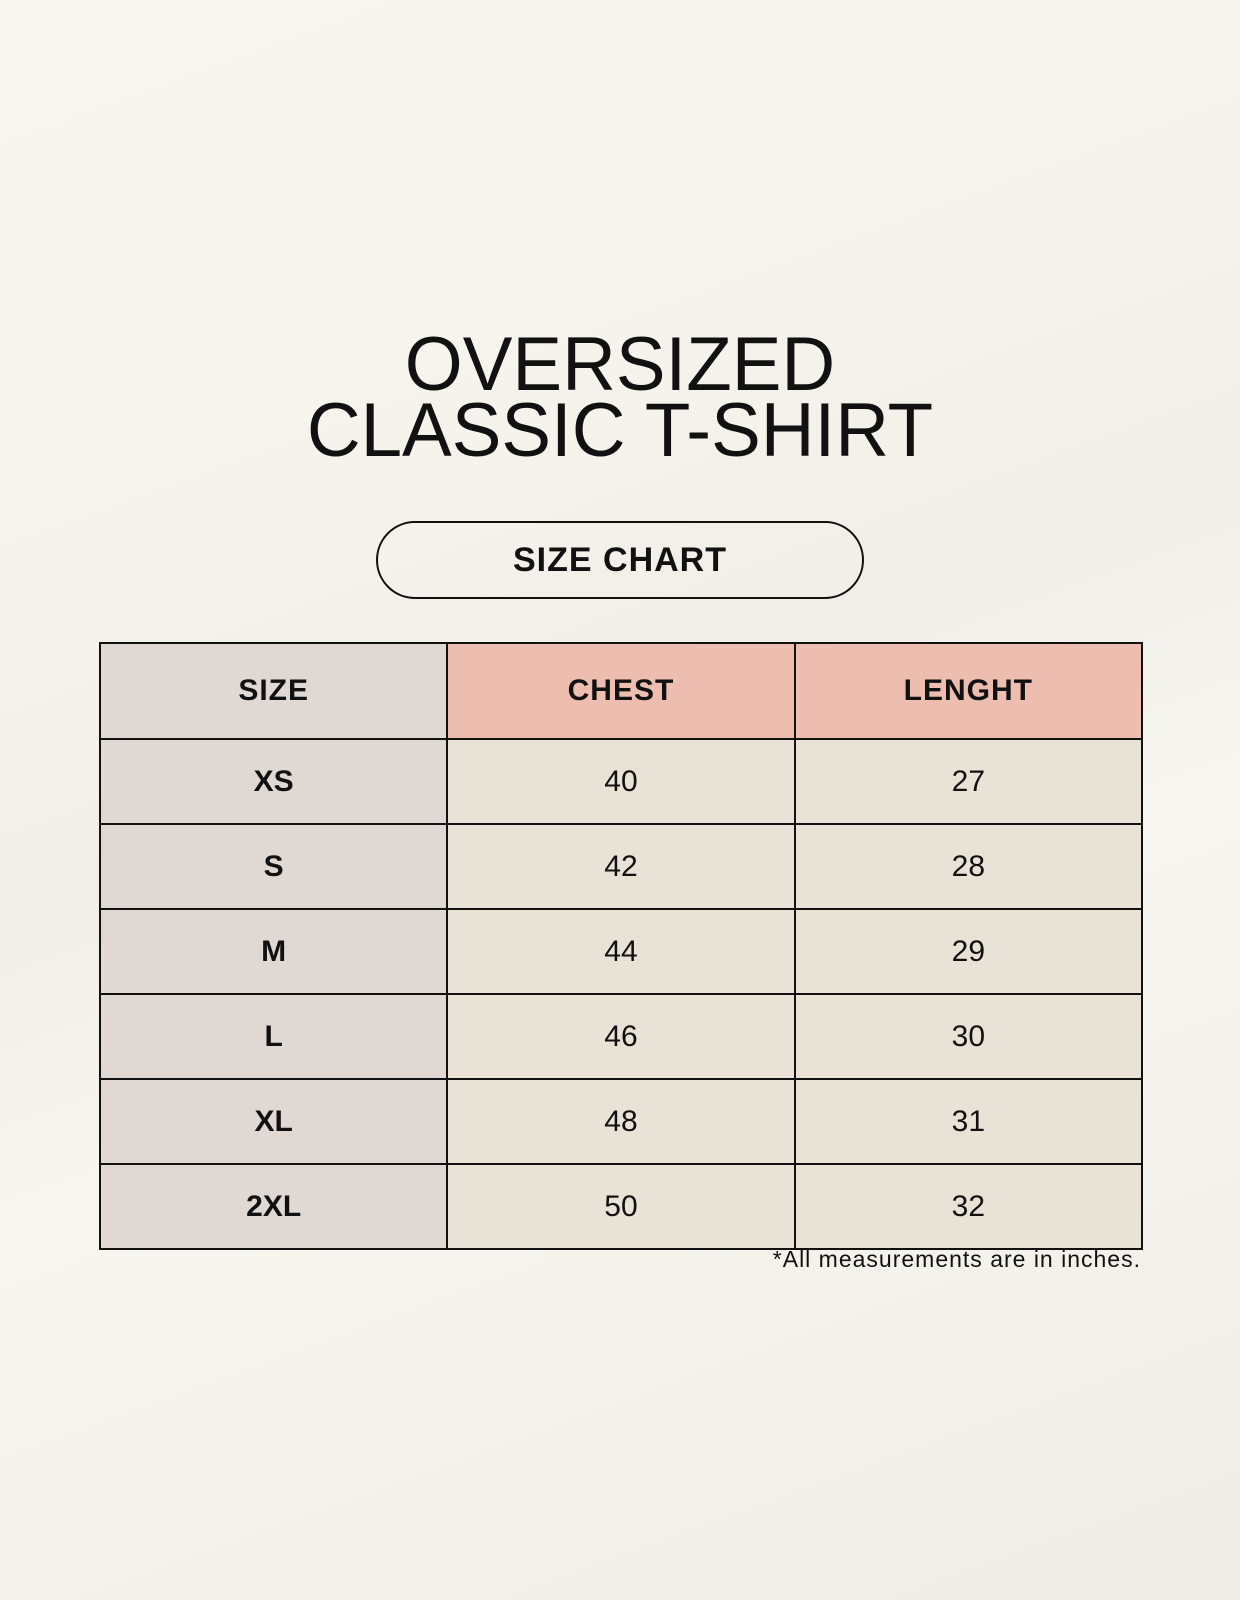 The image size is (1240, 1600). I want to click on cell-size: XL, so click(273, 1121).